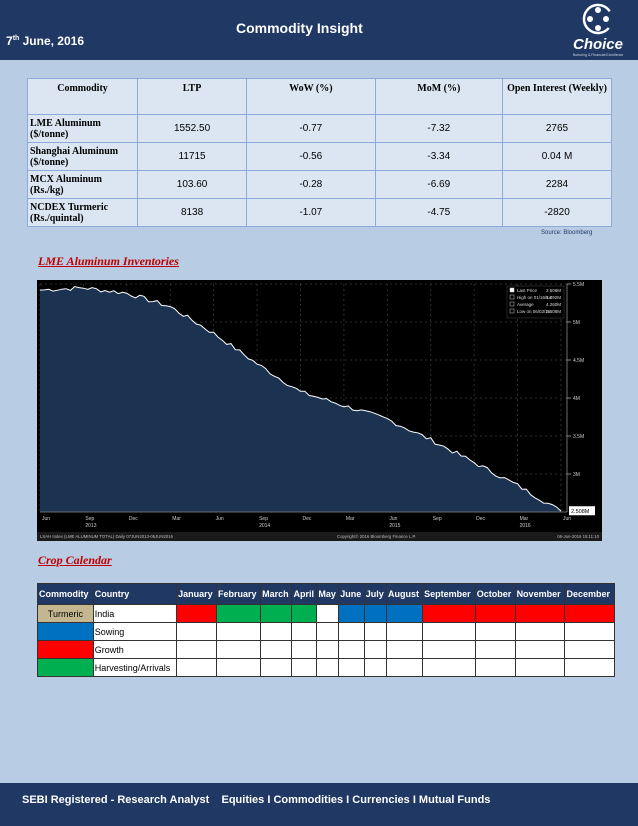  I want to click on ltp-cell: 11715, so click(192, 156).